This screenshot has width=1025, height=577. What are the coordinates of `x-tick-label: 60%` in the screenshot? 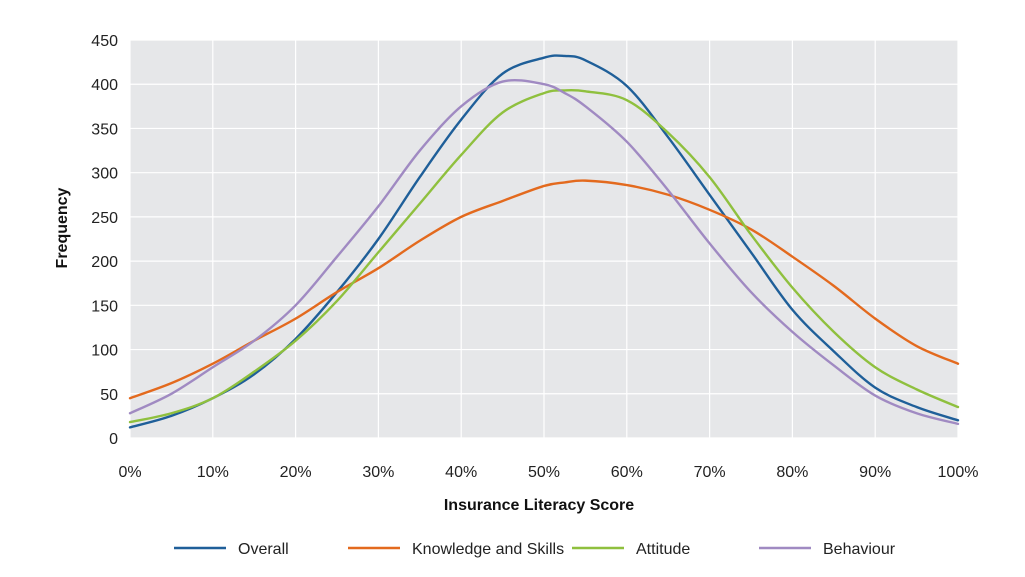 It's located at (627, 472).